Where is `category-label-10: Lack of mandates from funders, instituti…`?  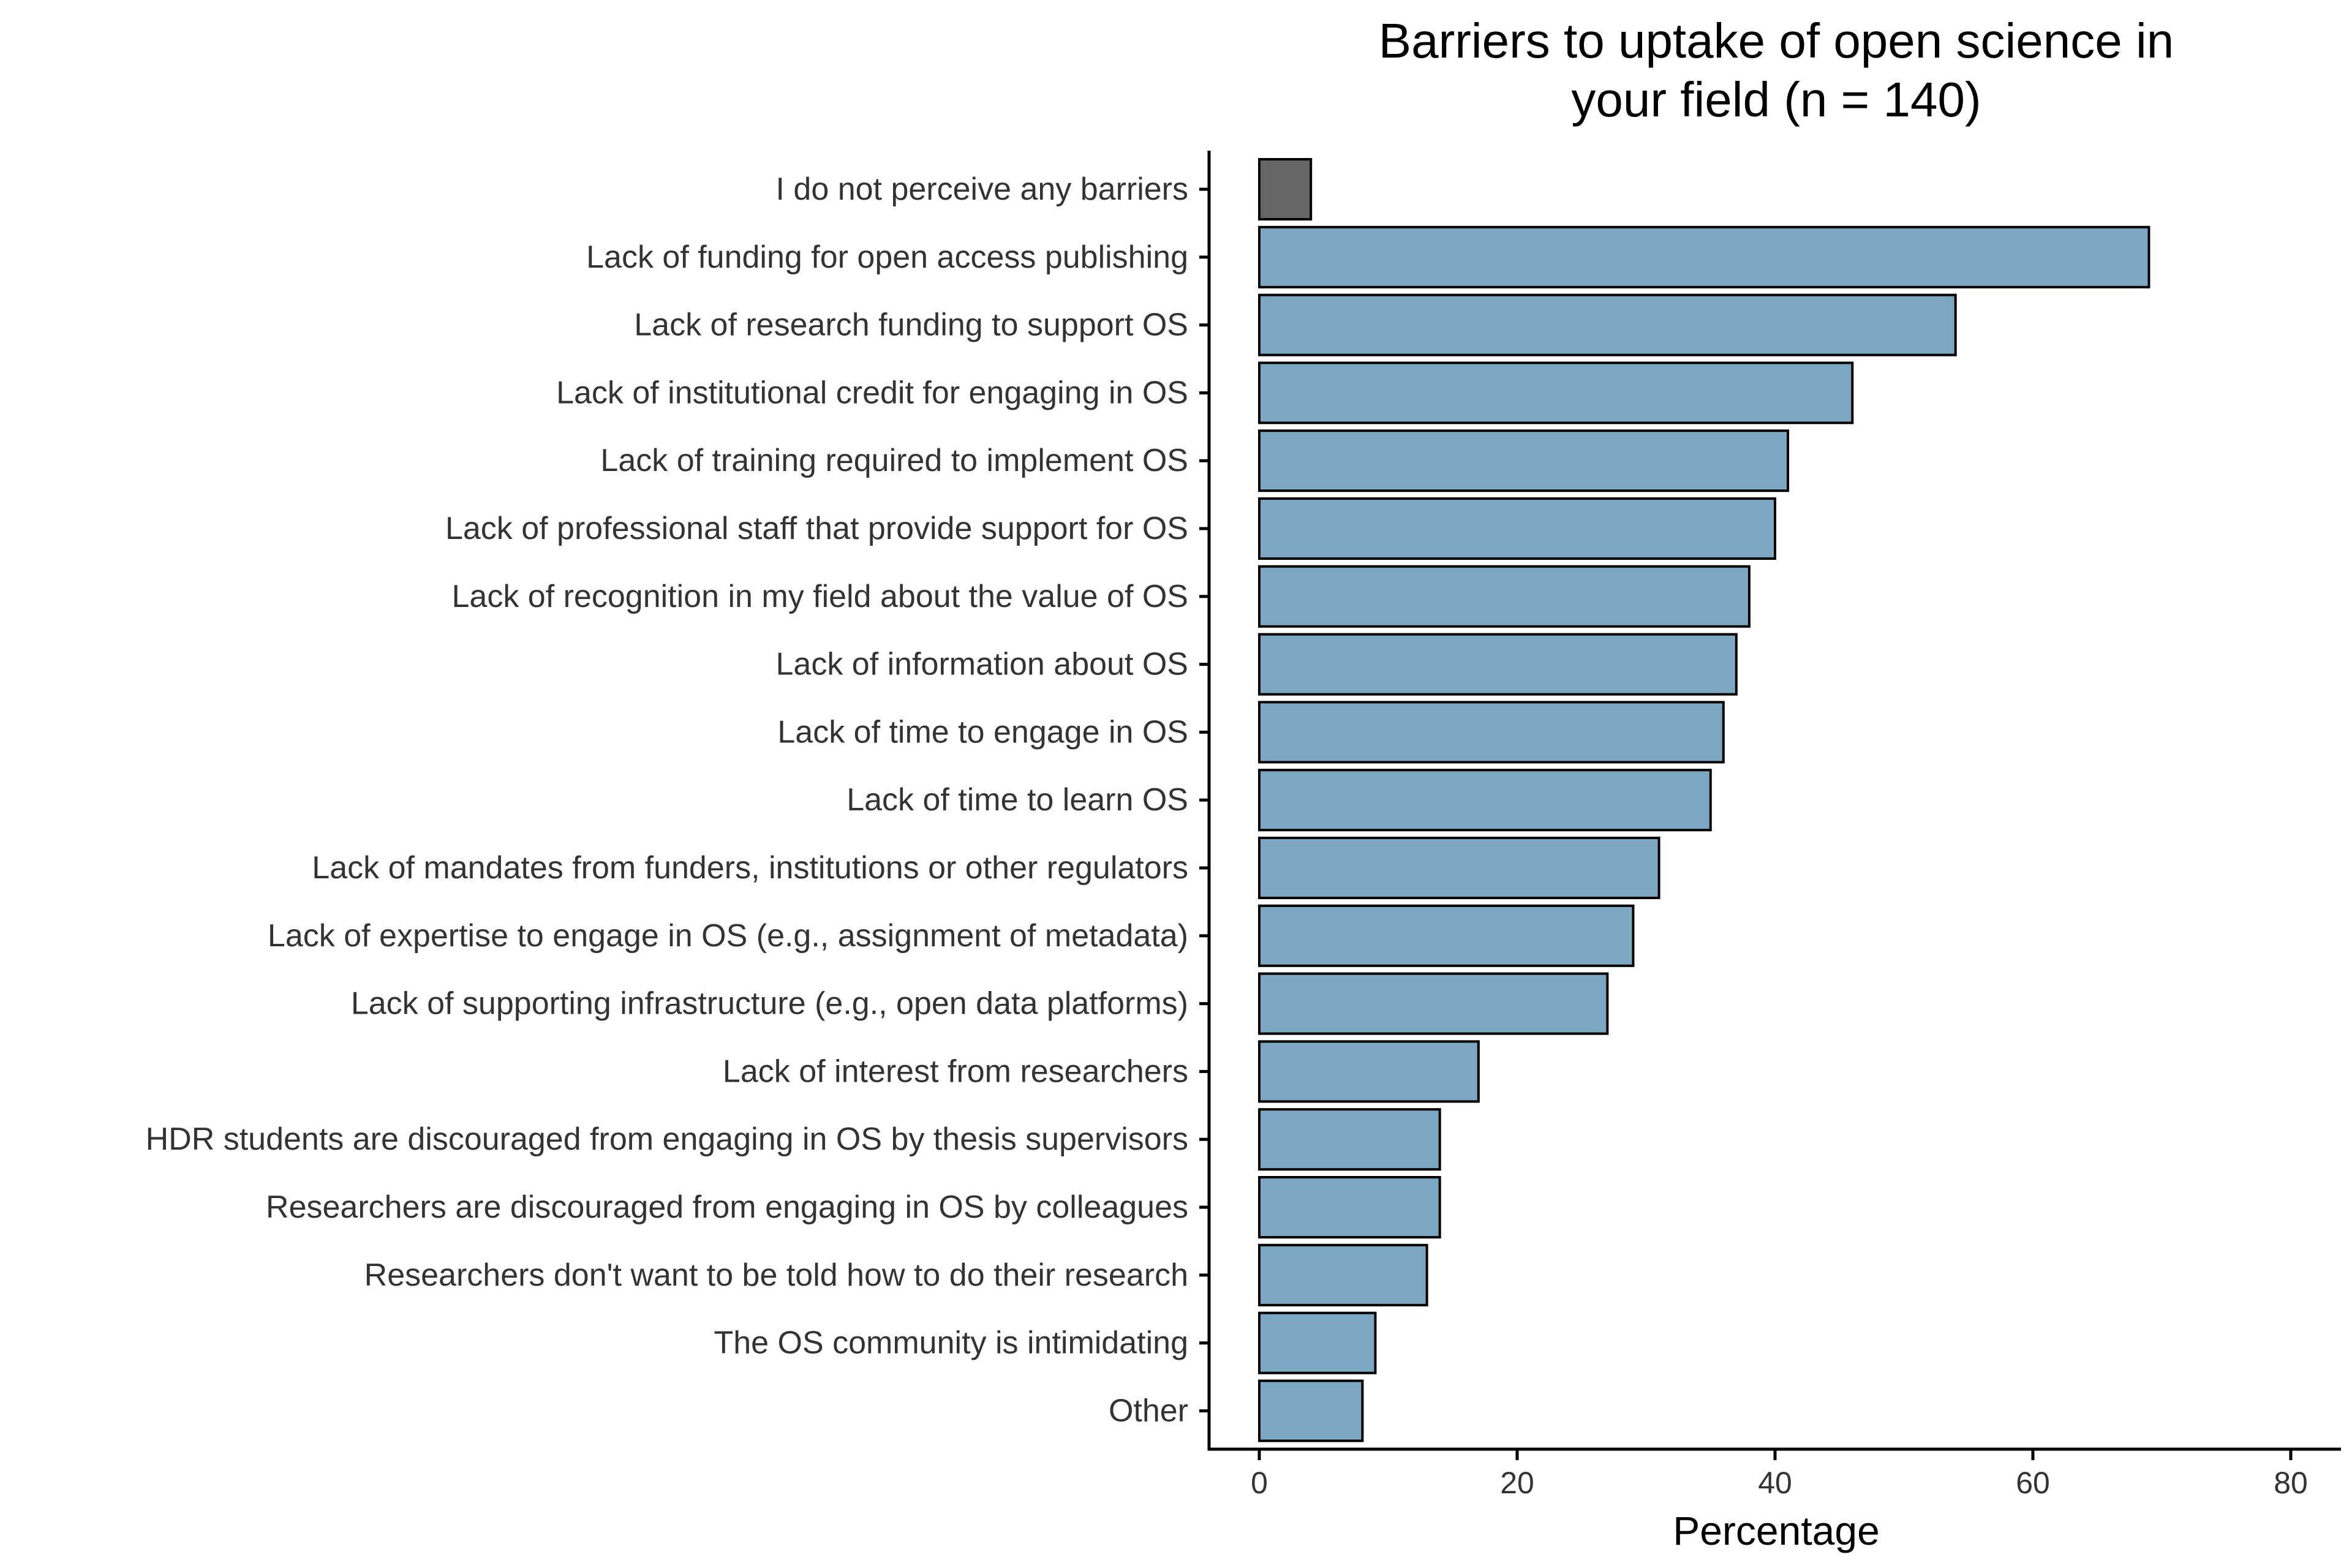 category-label-10: Lack of mandates from funders, instituti… is located at coordinates (750, 868).